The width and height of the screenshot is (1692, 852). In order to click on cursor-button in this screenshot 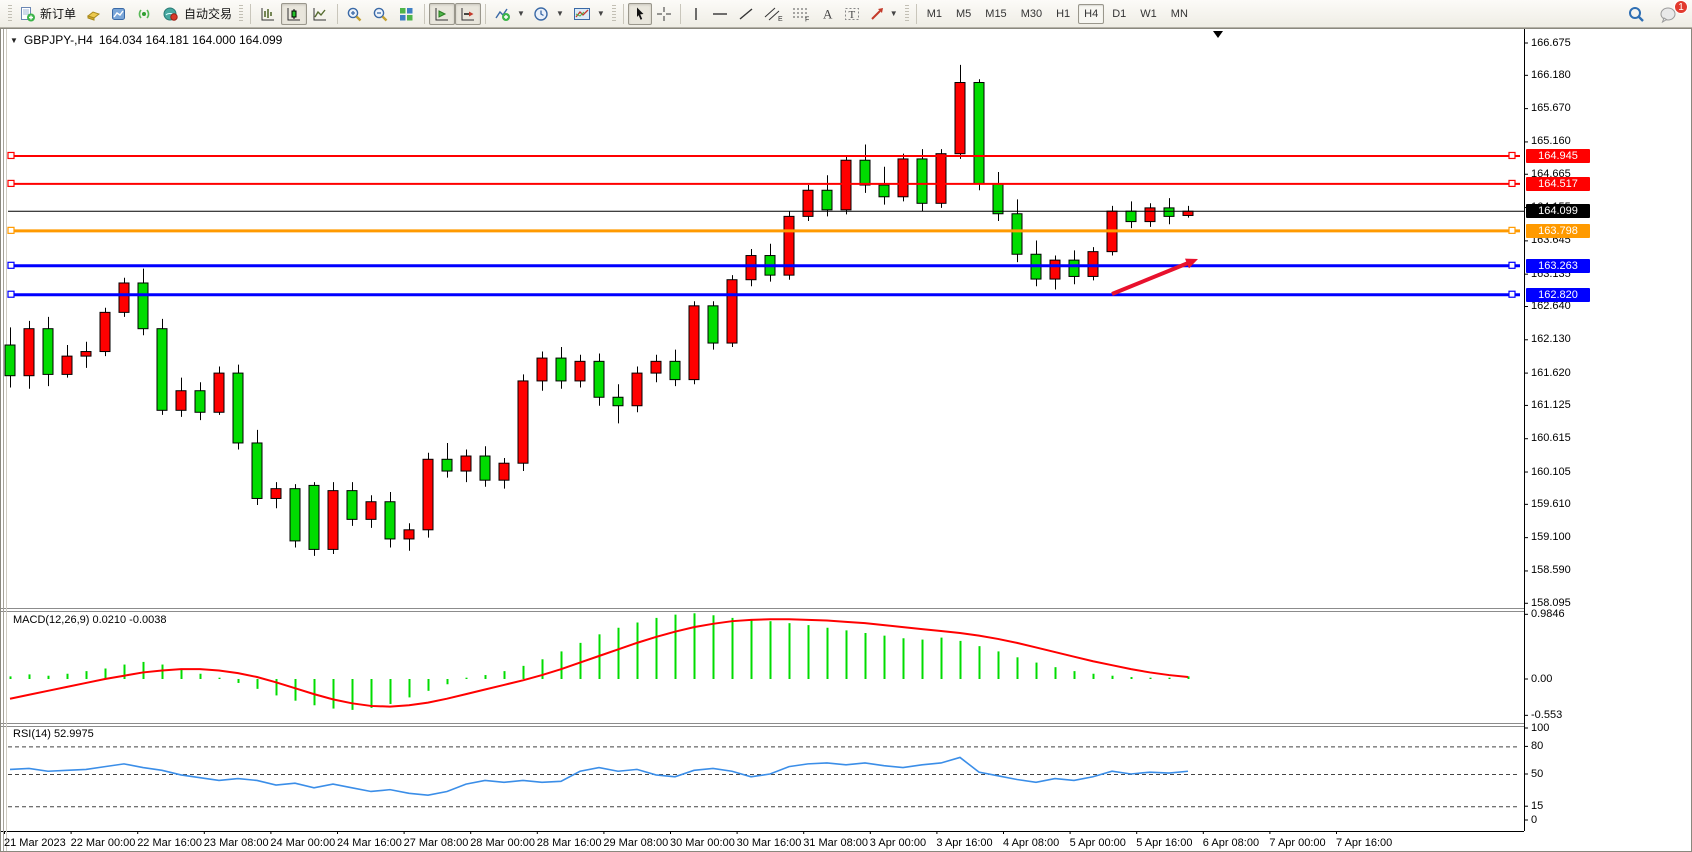, I will do `click(639, 13)`.